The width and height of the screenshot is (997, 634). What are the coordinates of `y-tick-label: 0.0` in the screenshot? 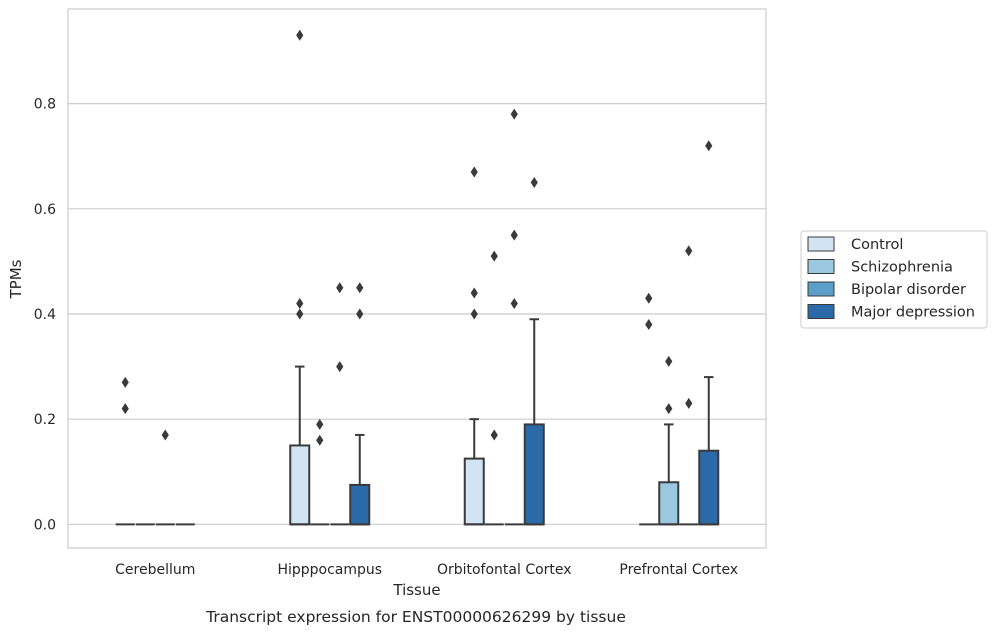 It's located at (45, 525).